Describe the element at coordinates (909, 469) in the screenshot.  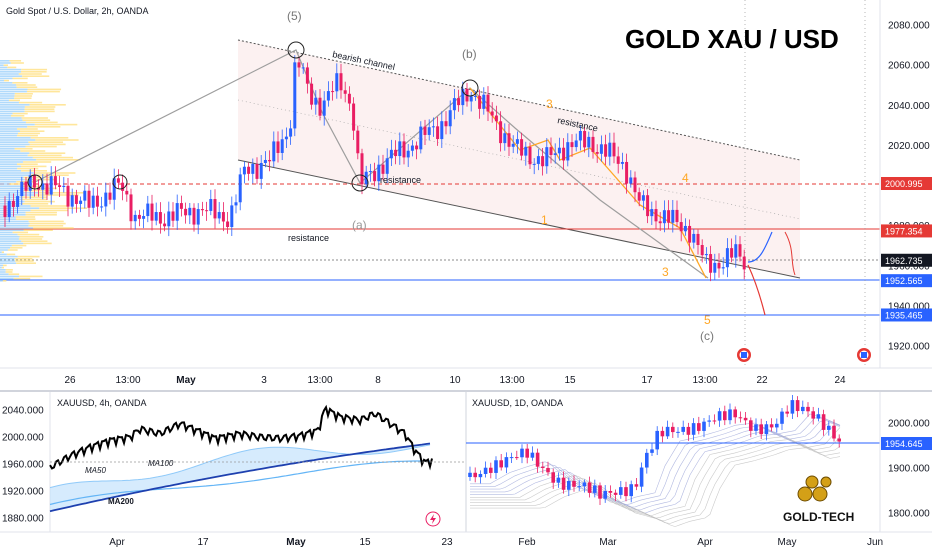
I see `y-tick-label-1d: 1900.000` at that location.